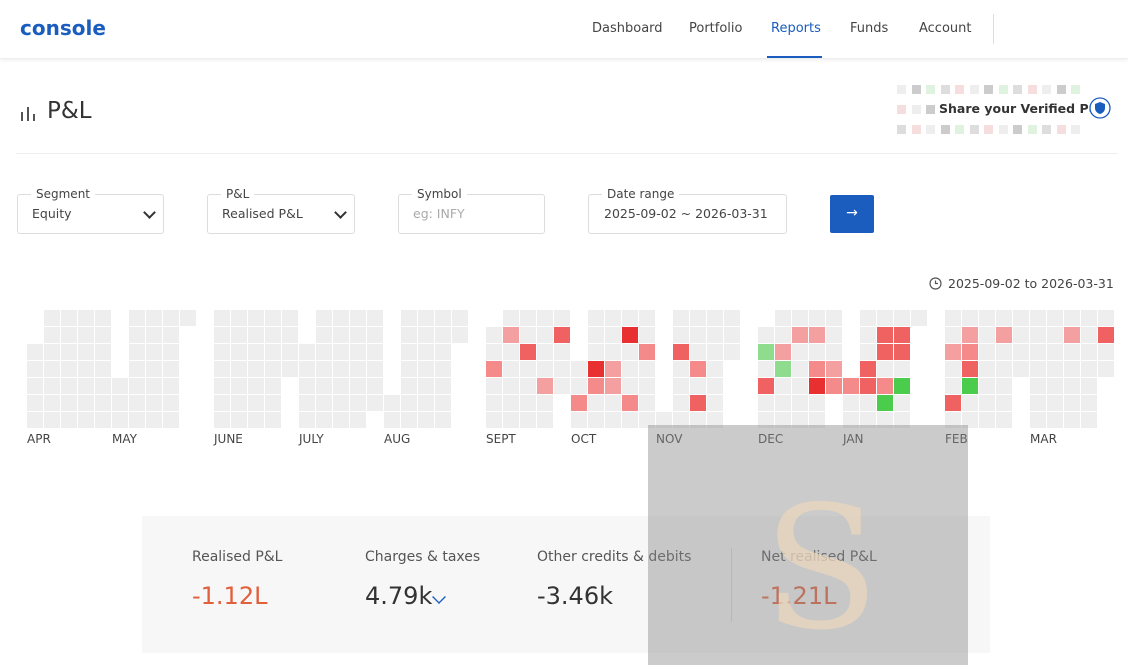  I want to click on nav-item: Account, so click(945, 28).